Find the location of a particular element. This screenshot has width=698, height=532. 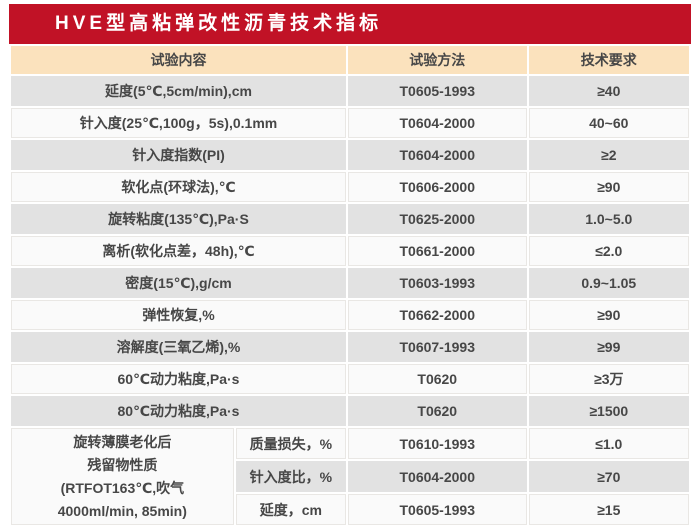

cell-requirement: ≤1.0 is located at coordinates (608, 443).